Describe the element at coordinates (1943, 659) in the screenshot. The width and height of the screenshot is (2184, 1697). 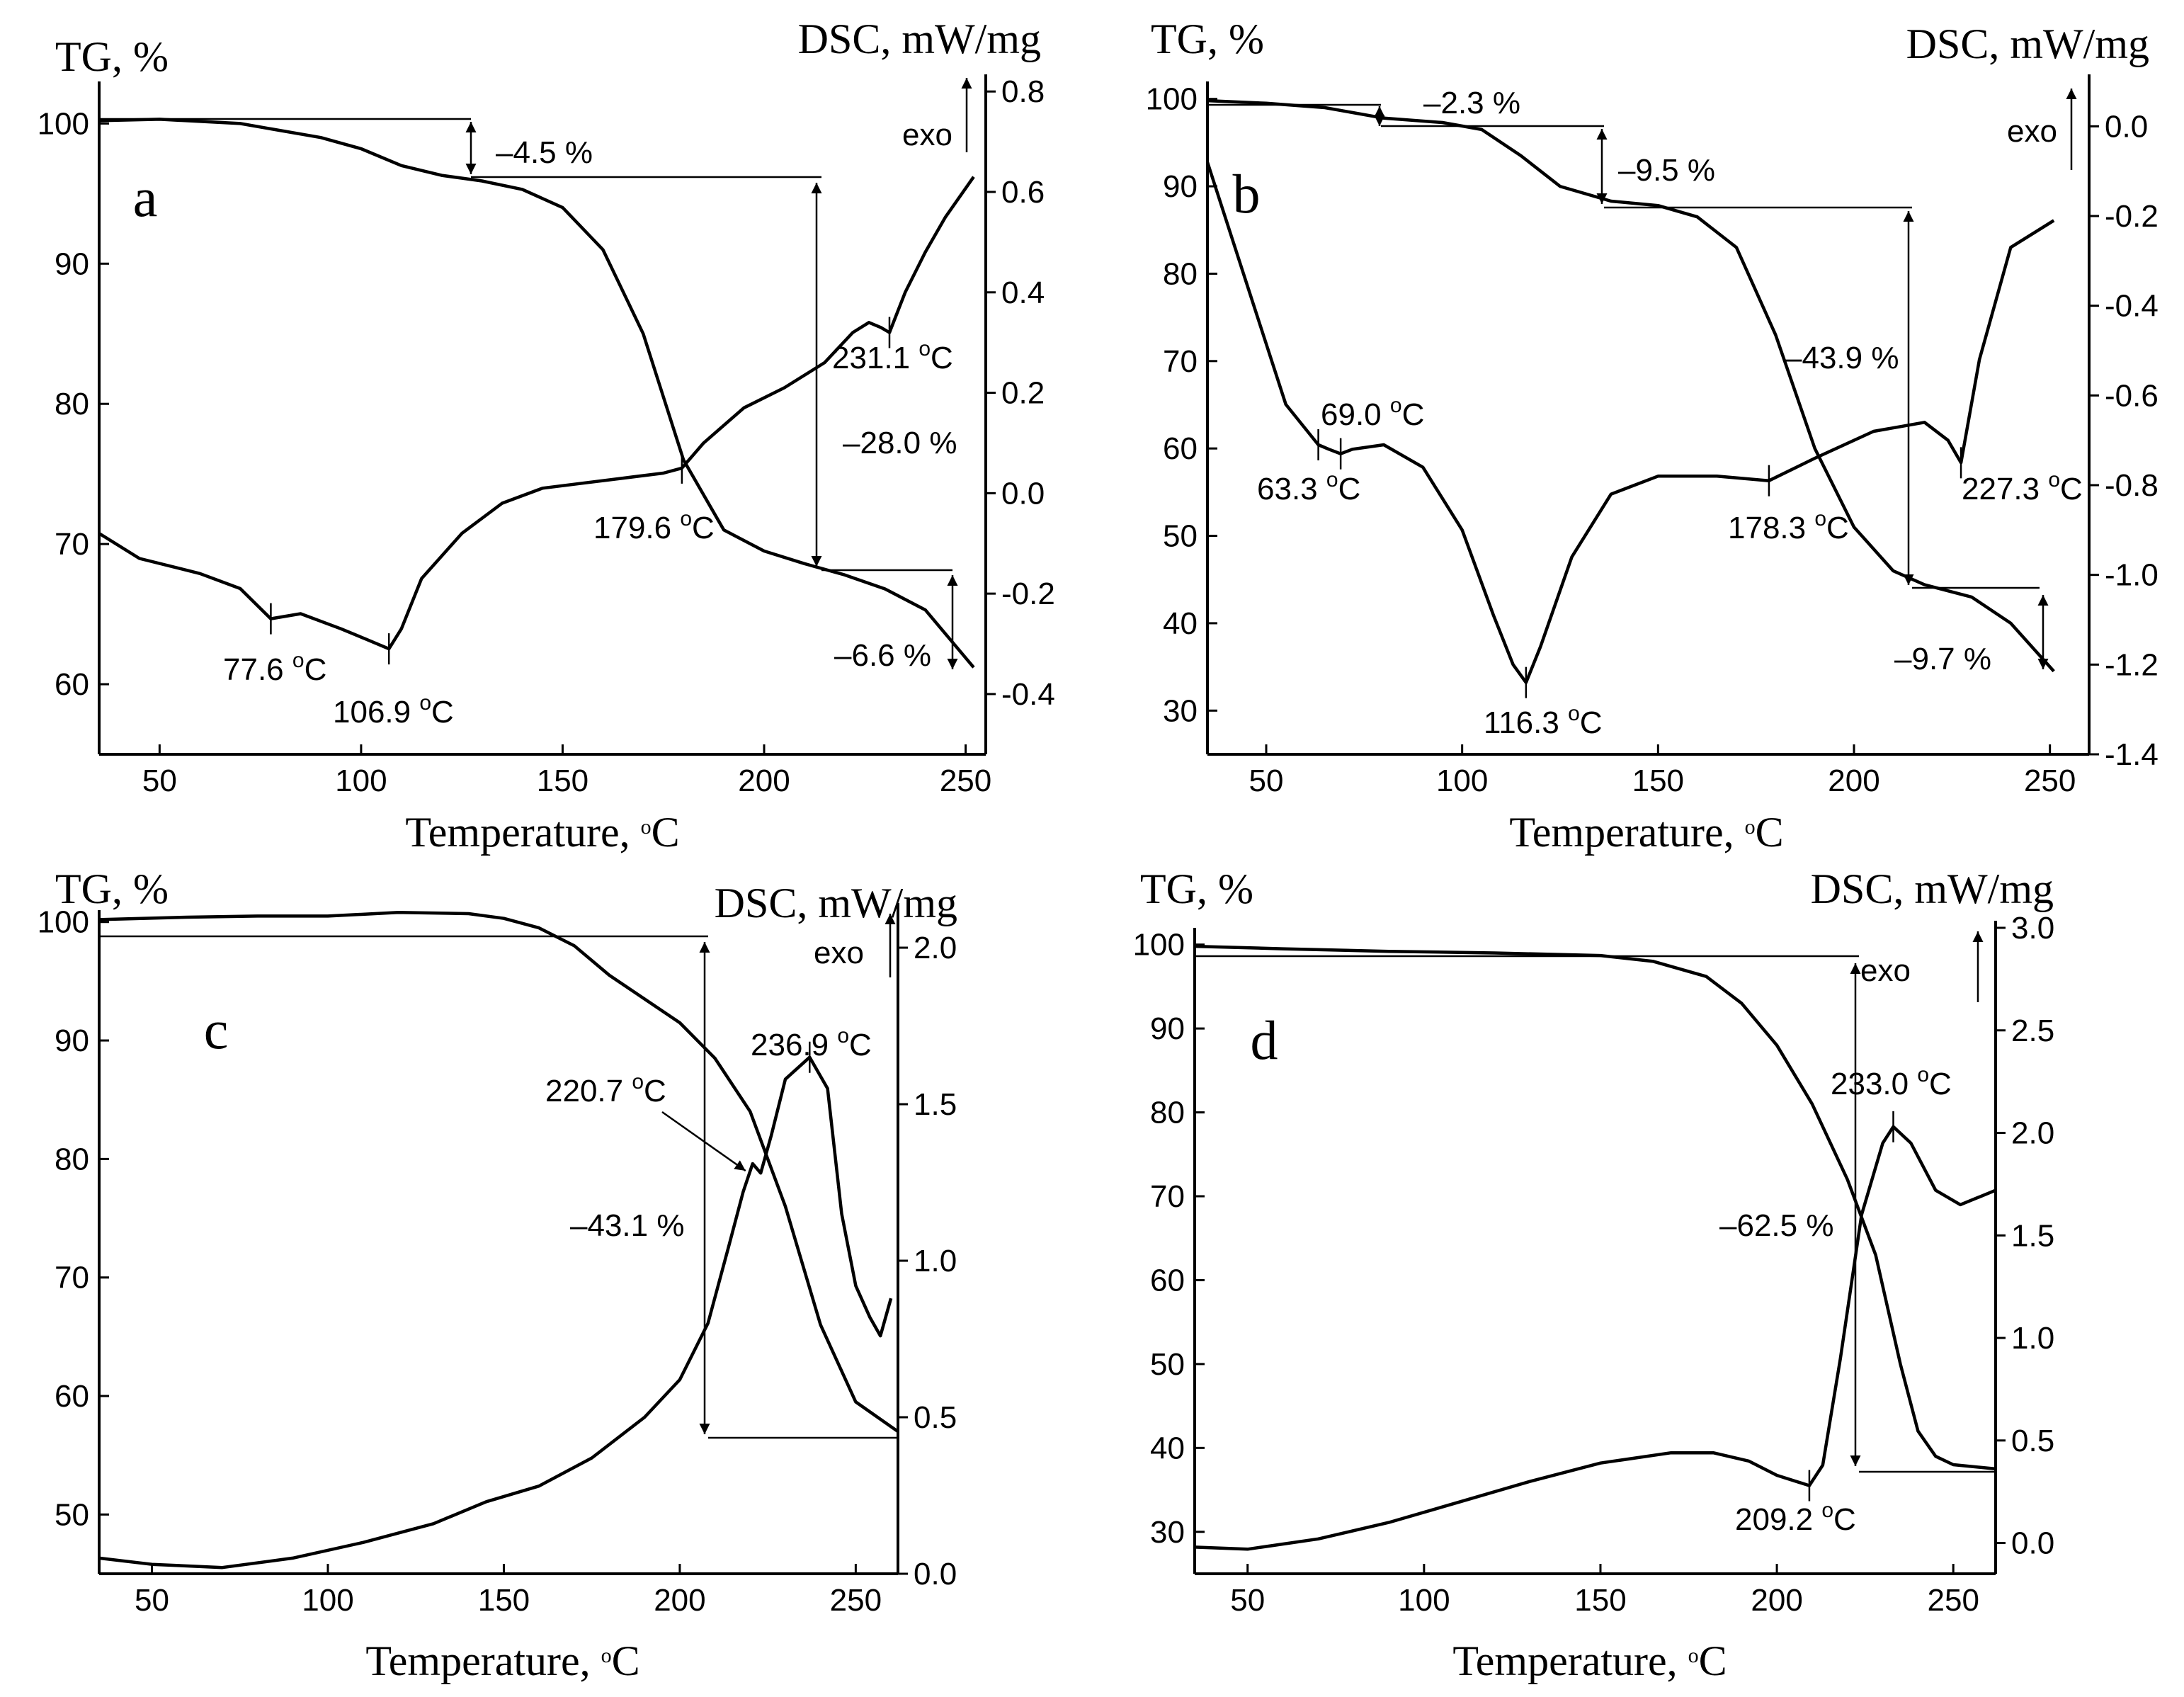
I see `mass-loss-label: –9.7 %` at that location.